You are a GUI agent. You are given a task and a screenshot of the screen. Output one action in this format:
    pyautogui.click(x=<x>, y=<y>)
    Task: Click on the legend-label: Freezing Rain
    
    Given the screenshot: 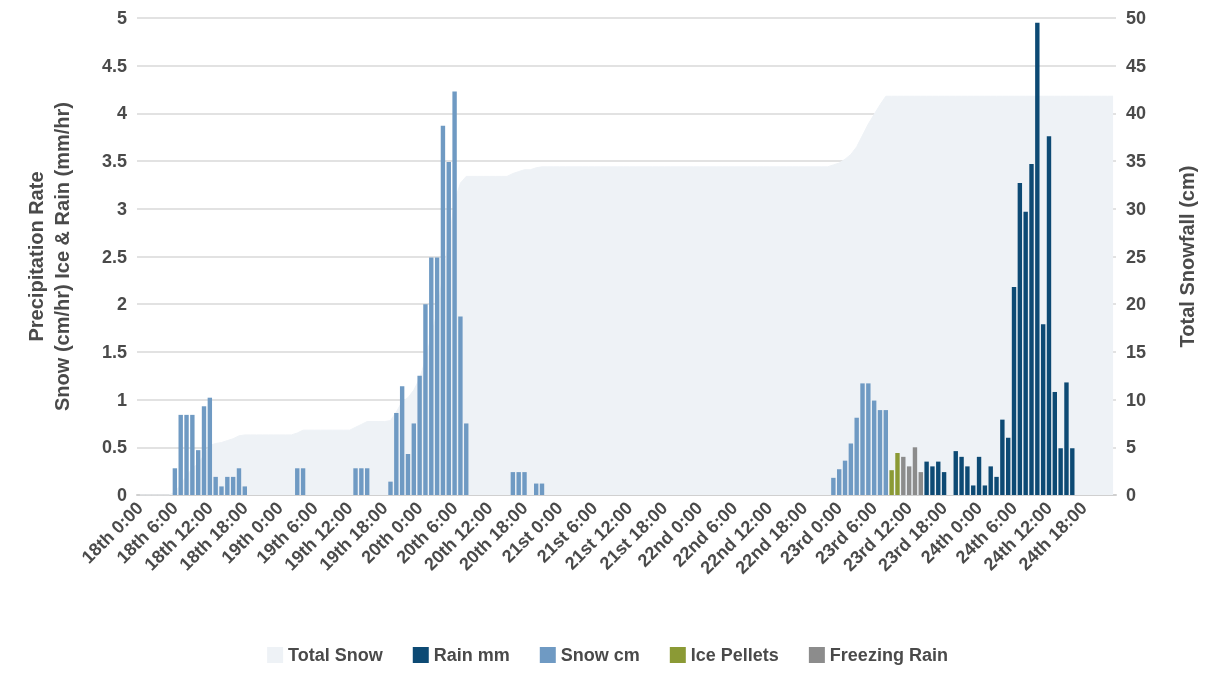 What is the action you would take?
    pyautogui.click(x=888, y=655)
    